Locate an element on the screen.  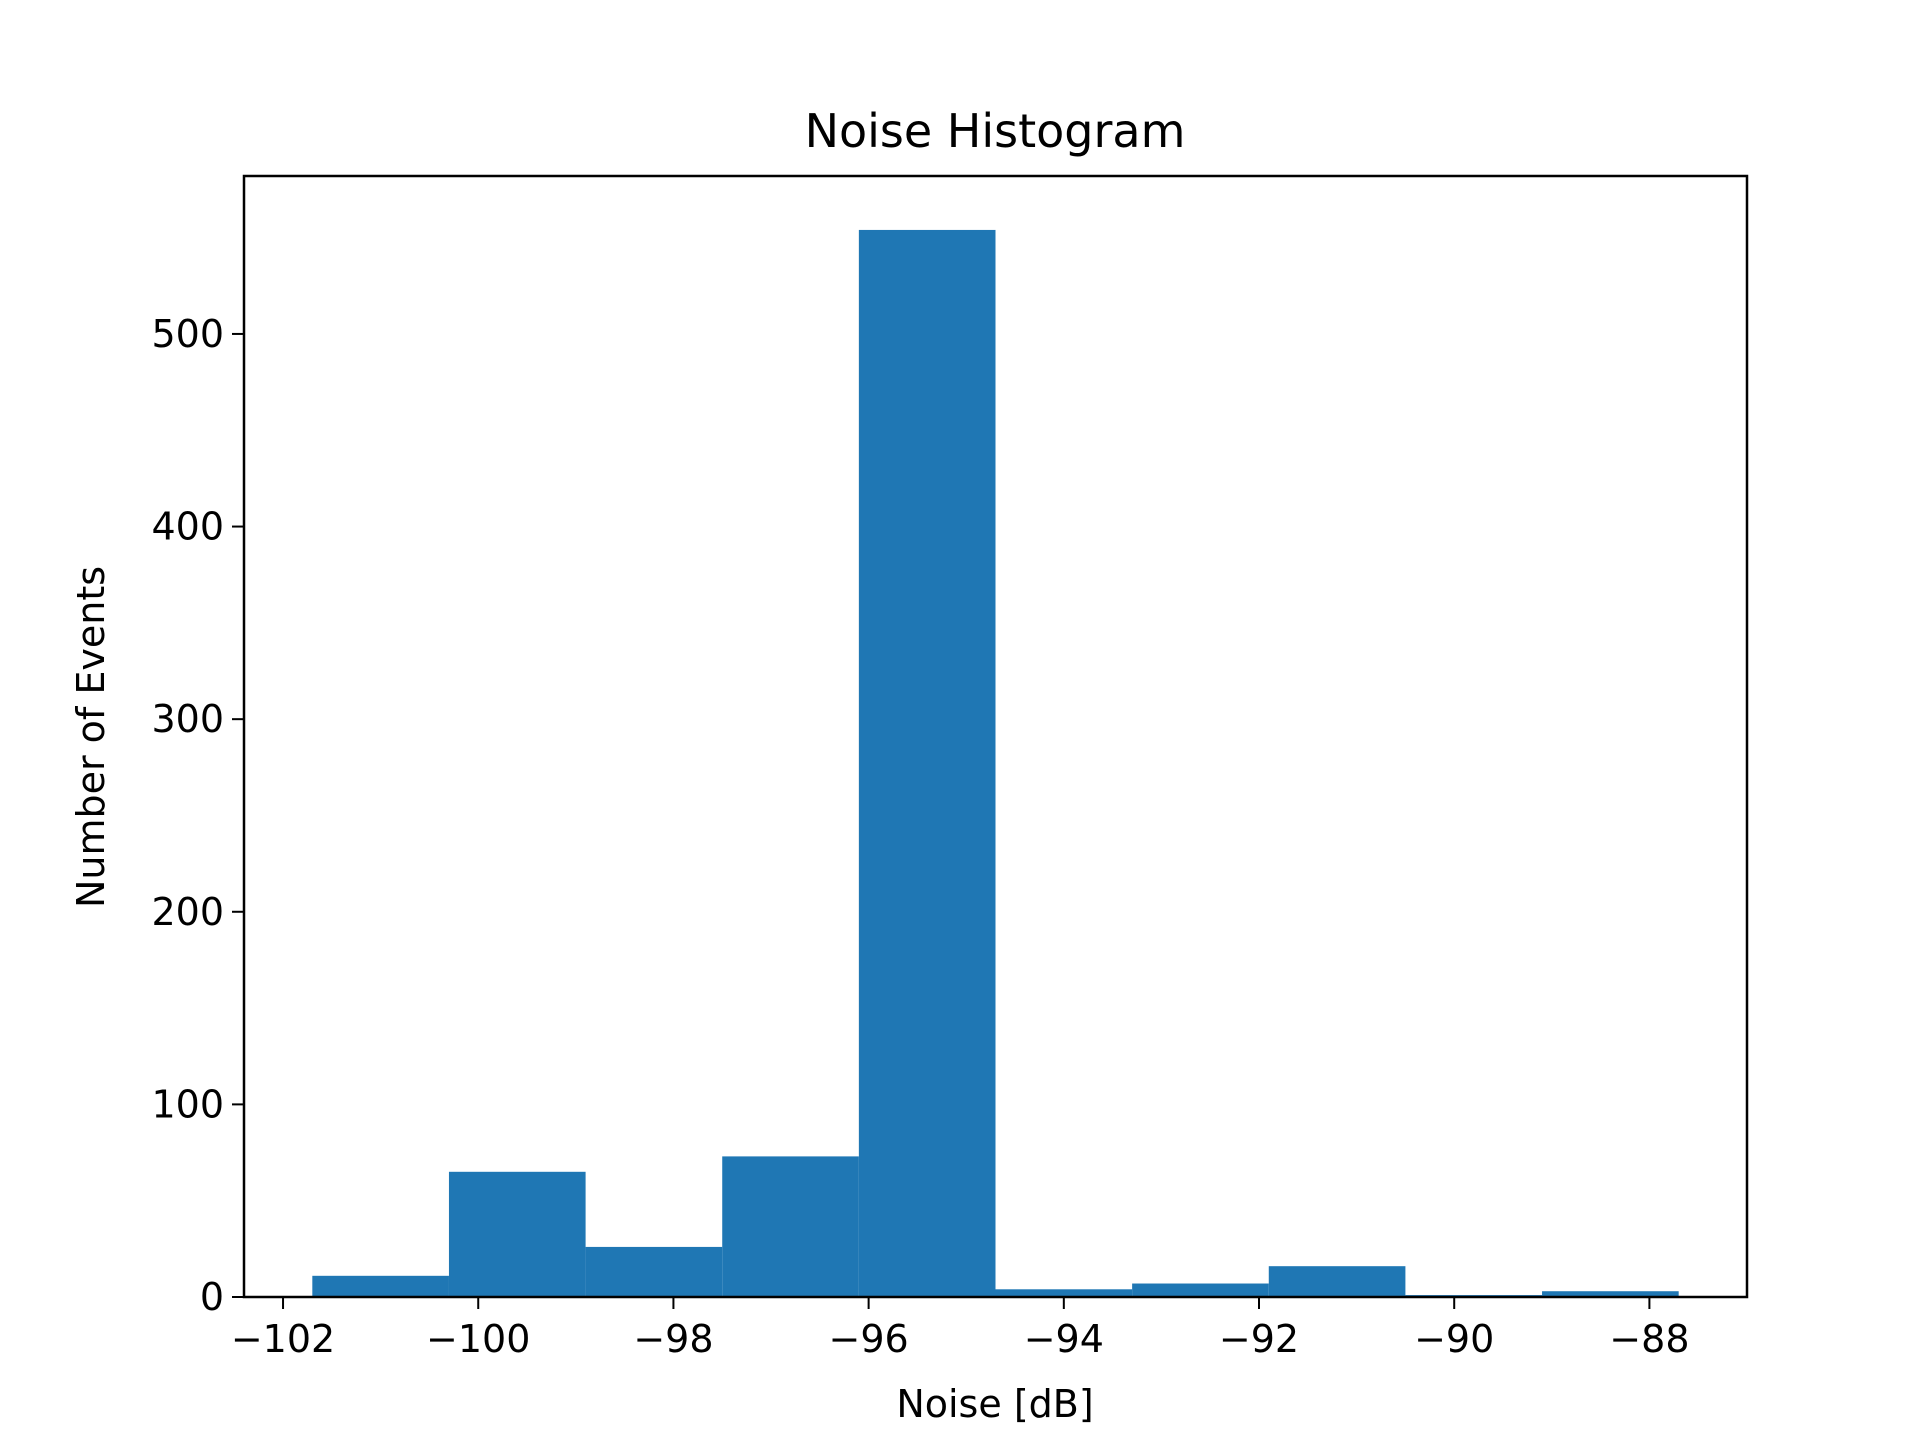
x-tick-label: −98 is located at coordinates (673, 1339).